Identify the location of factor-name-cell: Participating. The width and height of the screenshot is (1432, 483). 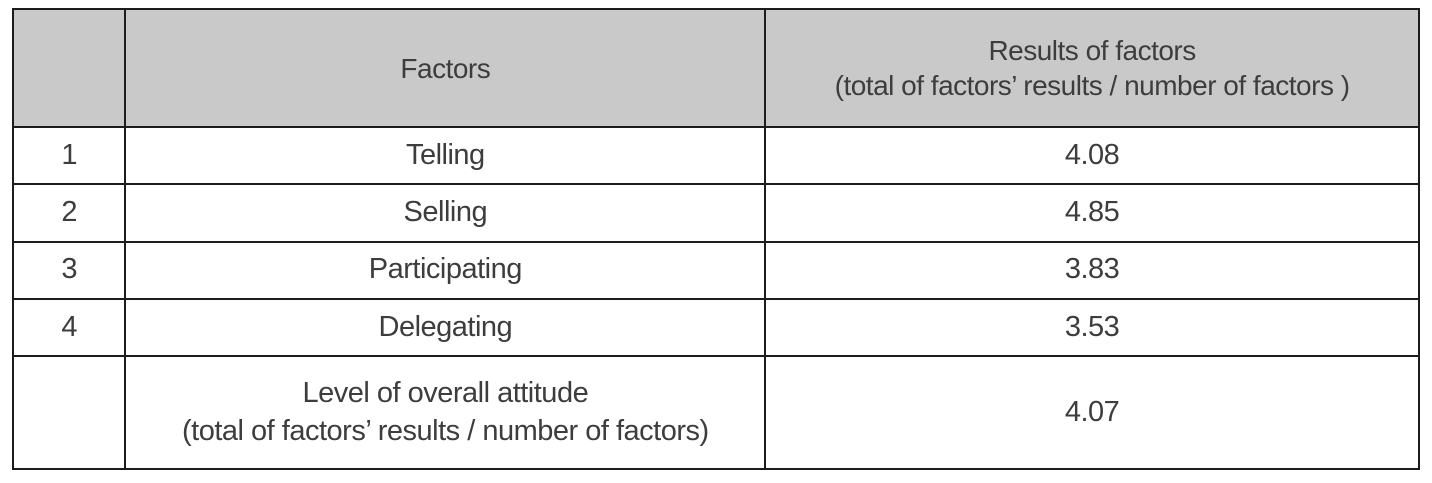
(445, 270).